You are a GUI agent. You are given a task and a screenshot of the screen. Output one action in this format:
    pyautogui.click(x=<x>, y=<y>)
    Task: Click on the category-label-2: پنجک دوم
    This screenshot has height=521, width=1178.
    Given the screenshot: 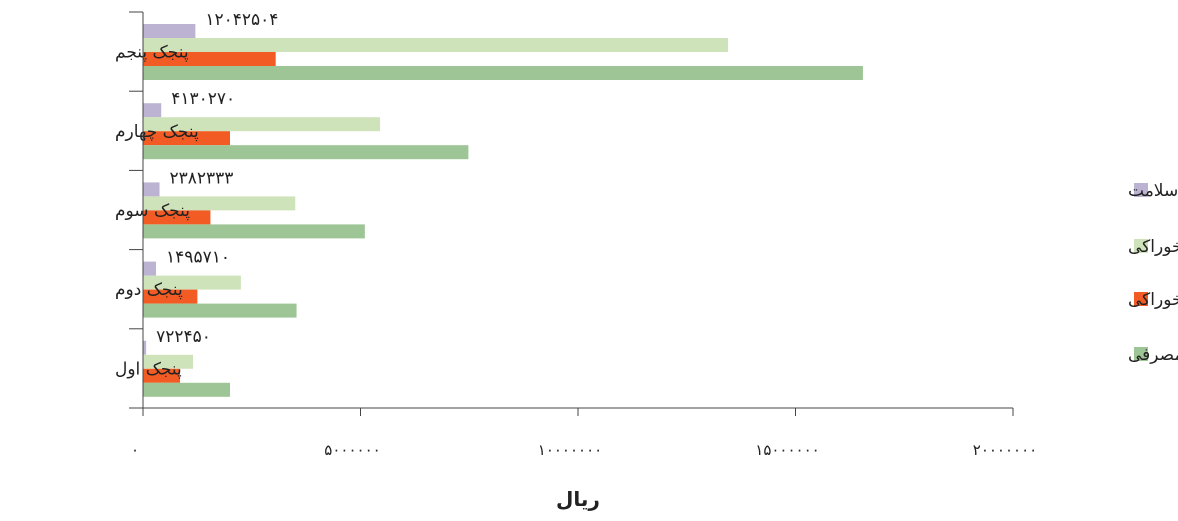 What is the action you would take?
    pyautogui.click(x=149, y=290)
    